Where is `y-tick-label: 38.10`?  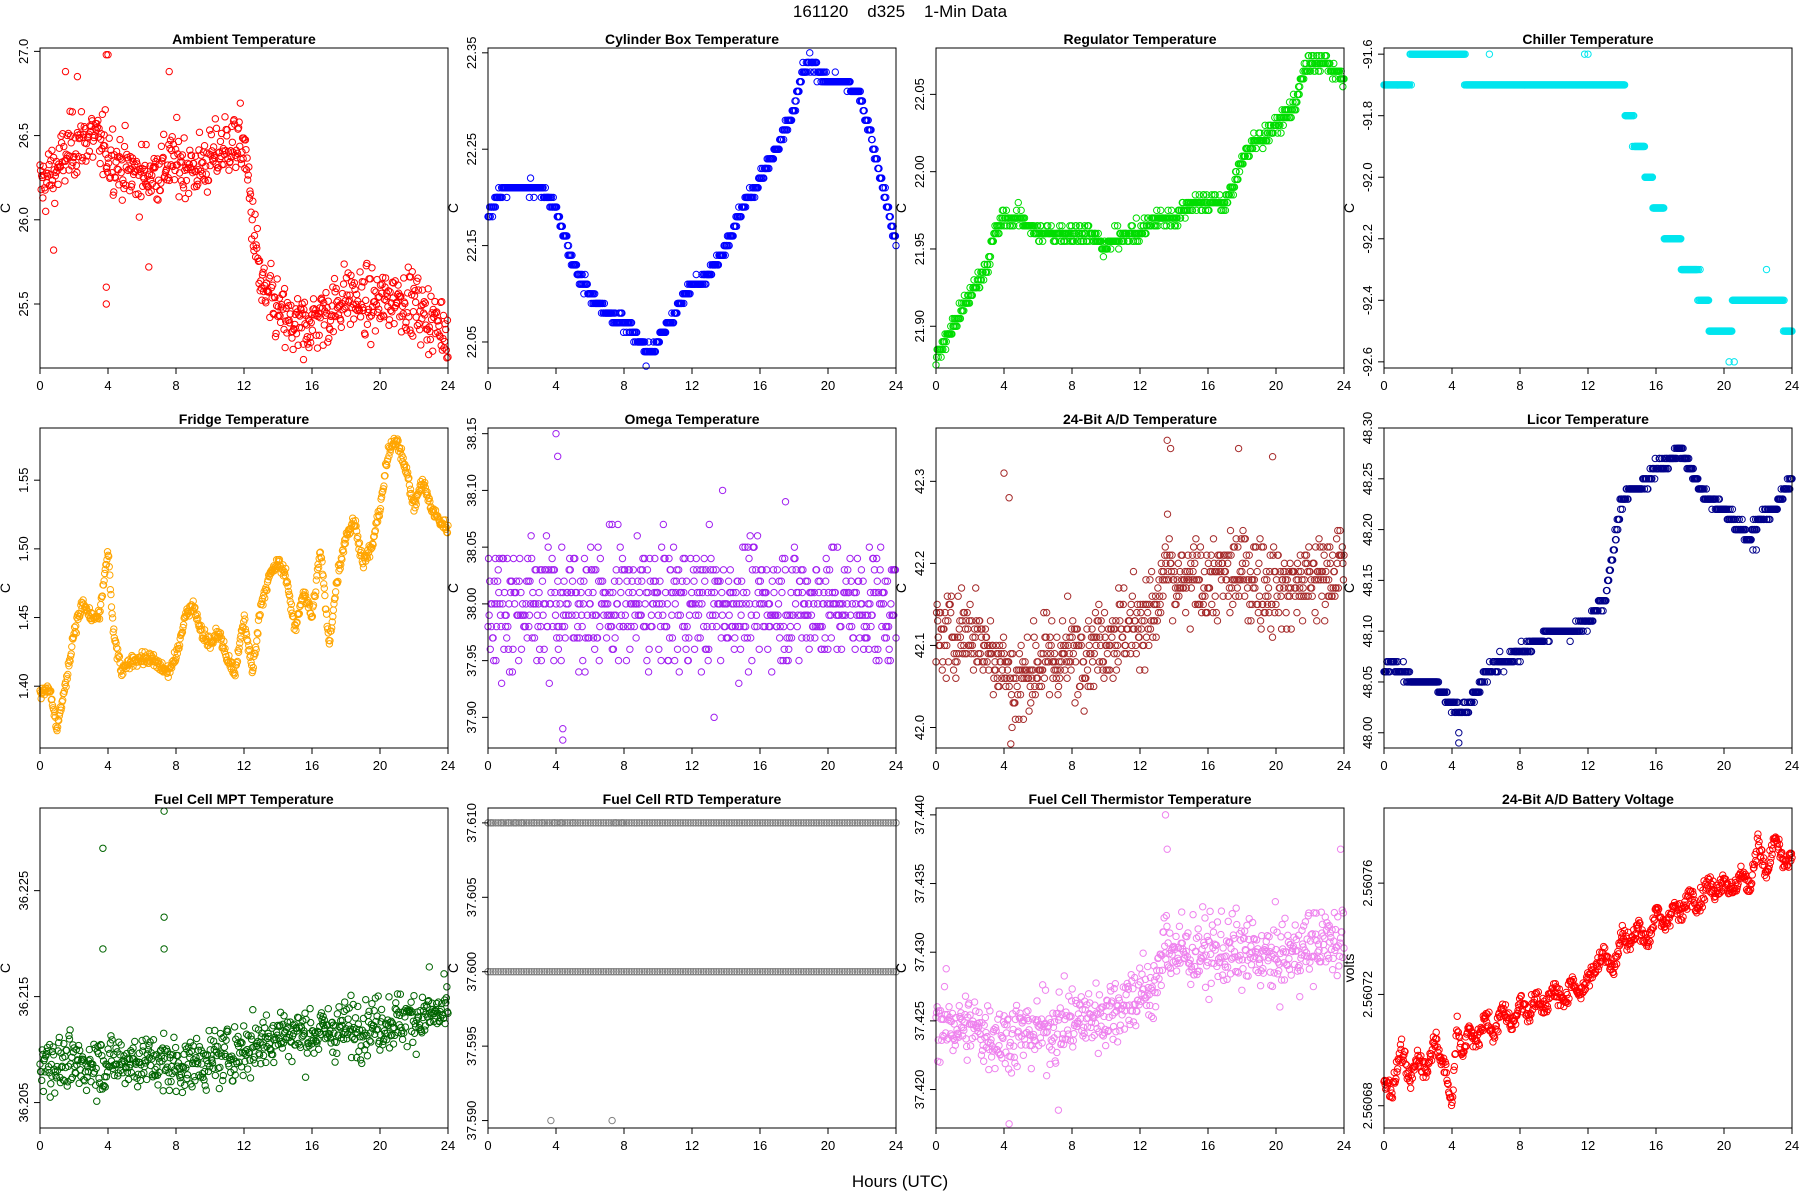 y-tick-label: 38.10 is located at coordinates (471, 490).